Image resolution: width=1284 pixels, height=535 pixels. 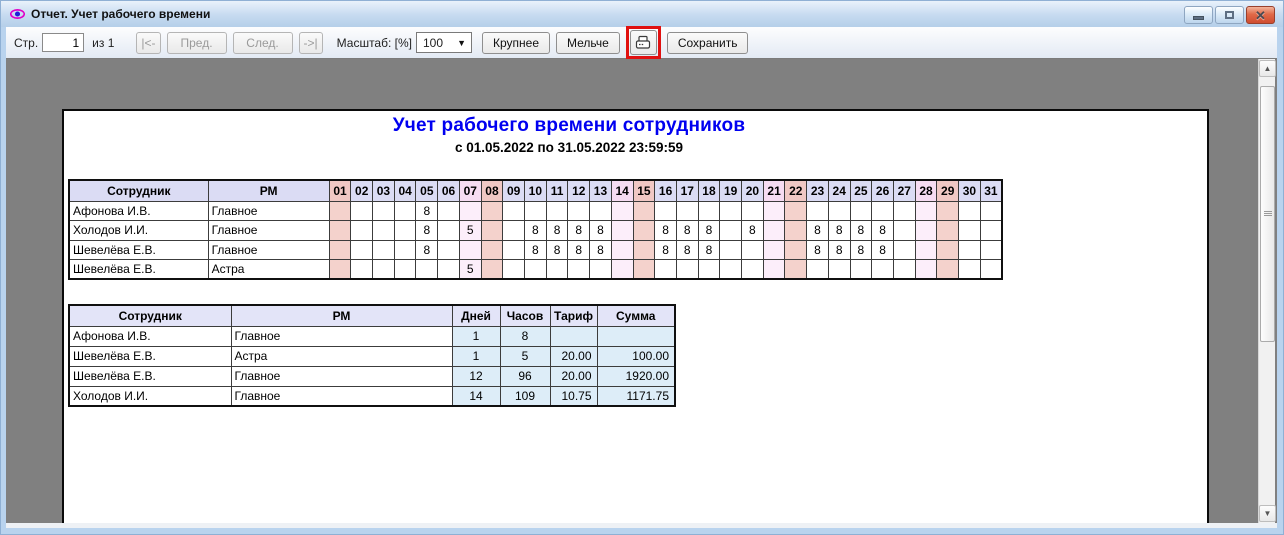 I want to click on timesheet-col-header: РМ, so click(x=268, y=190).